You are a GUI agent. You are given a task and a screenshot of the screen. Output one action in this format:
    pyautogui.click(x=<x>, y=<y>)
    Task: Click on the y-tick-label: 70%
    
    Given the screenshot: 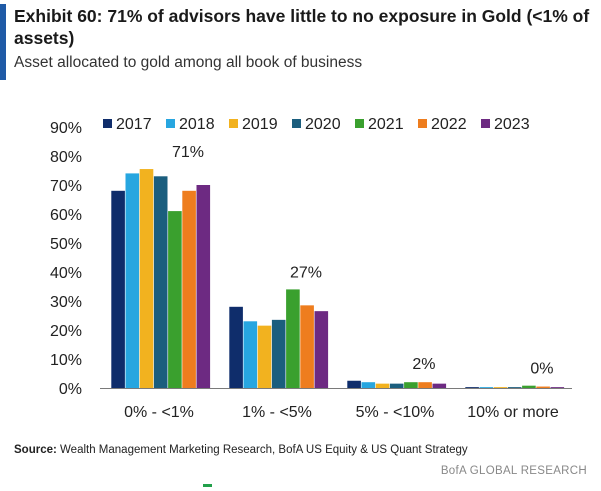 What is the action you would take?
    pyautogui.click(x=66, y=186)
    